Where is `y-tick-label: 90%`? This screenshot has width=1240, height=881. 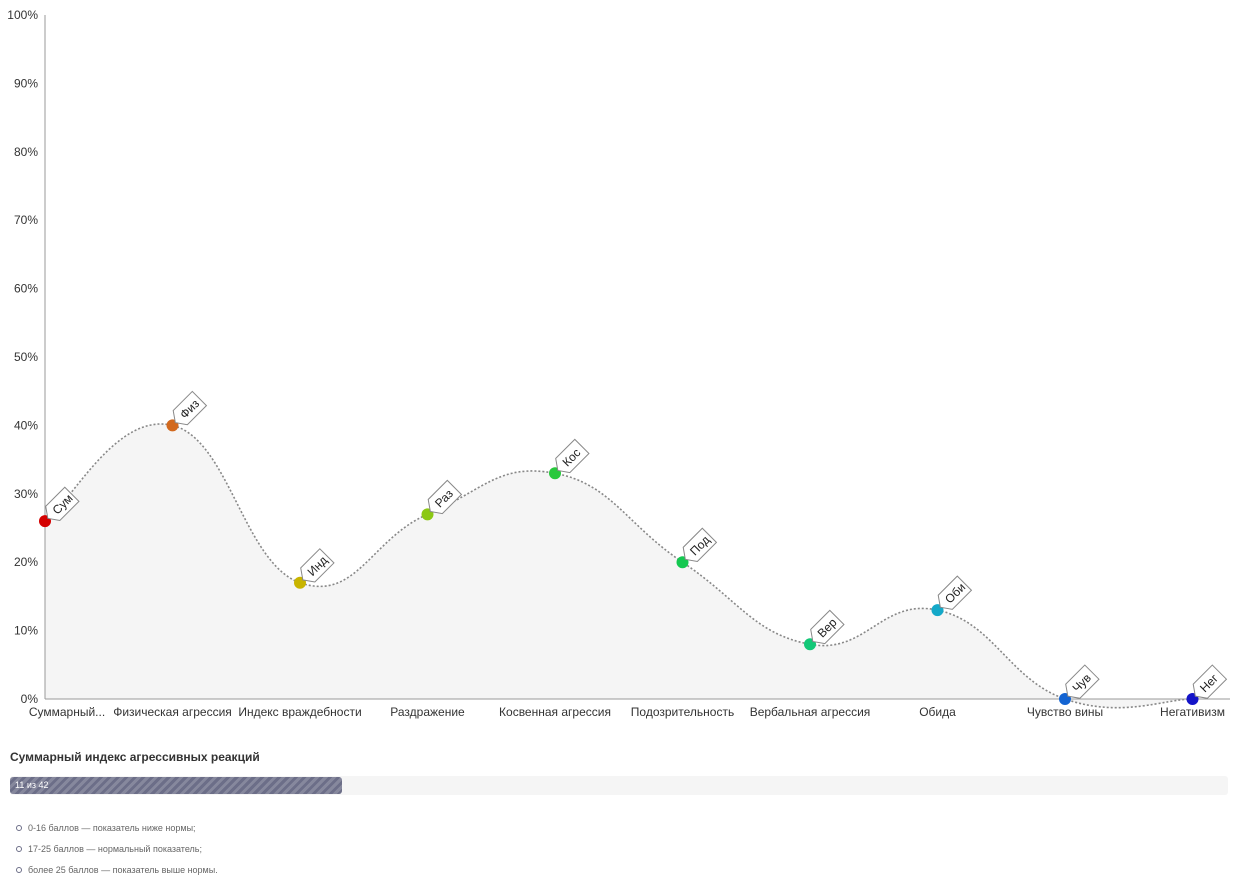
y-tick-label: 90% is located at coordinates (26, 83).